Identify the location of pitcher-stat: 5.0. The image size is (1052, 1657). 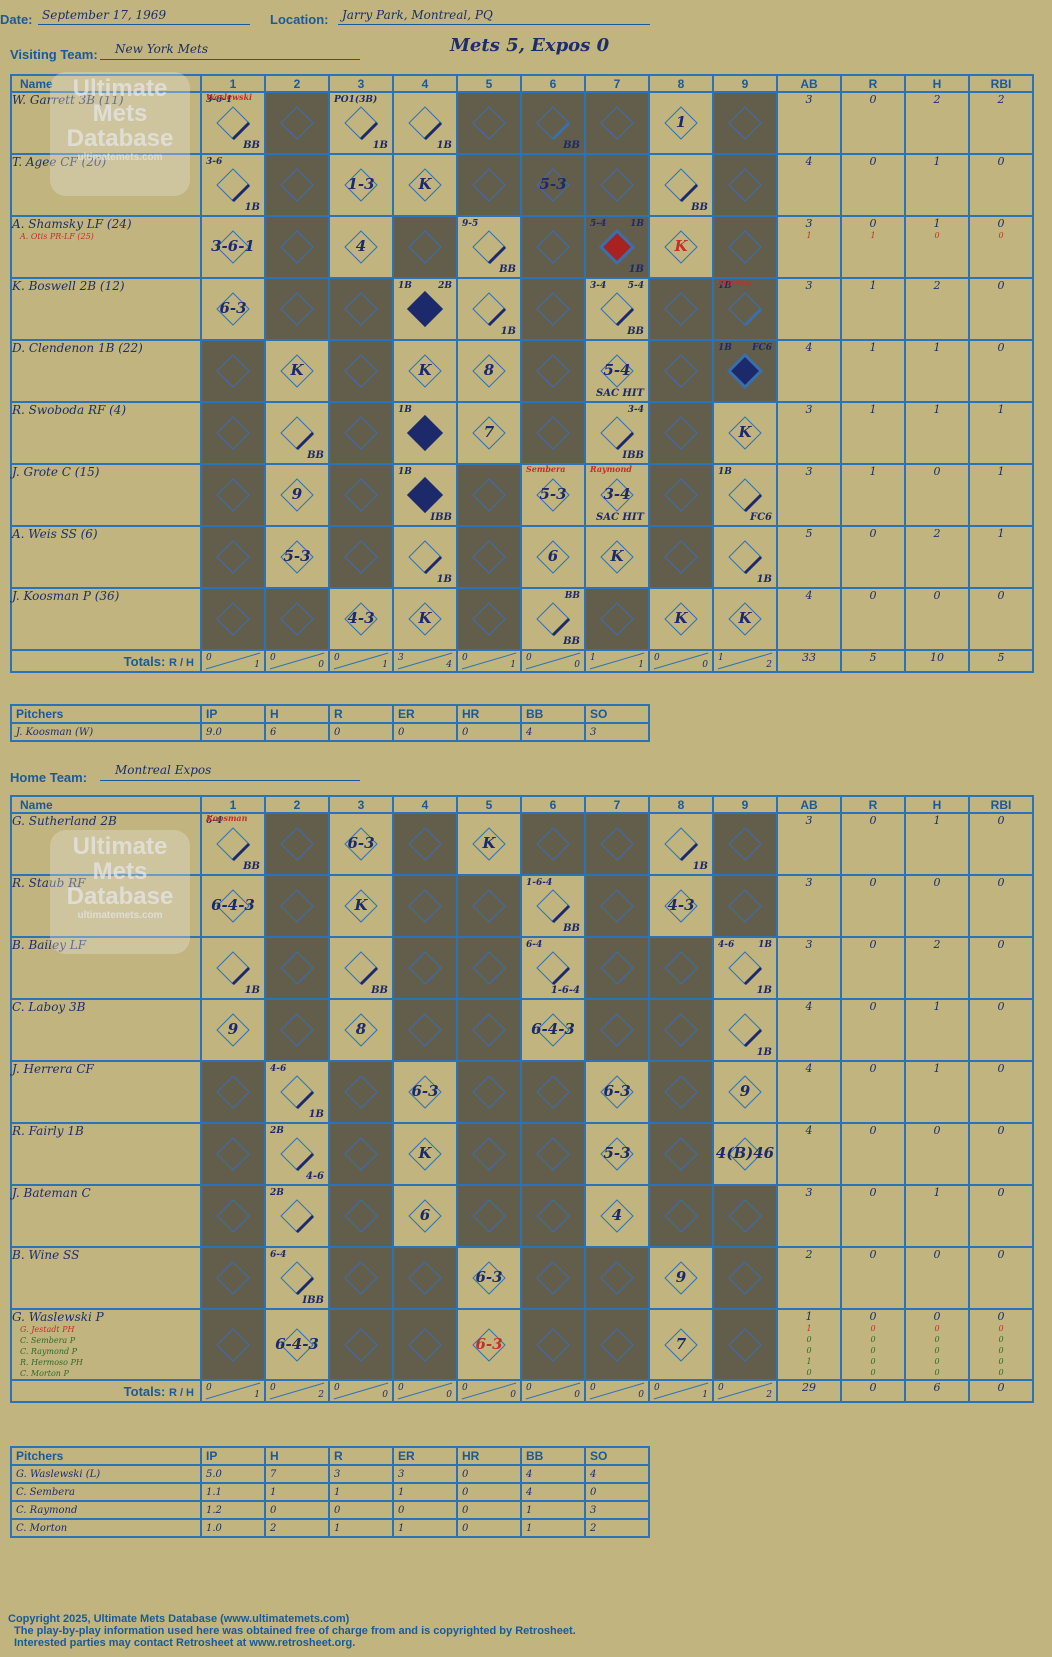
(233, 1474).